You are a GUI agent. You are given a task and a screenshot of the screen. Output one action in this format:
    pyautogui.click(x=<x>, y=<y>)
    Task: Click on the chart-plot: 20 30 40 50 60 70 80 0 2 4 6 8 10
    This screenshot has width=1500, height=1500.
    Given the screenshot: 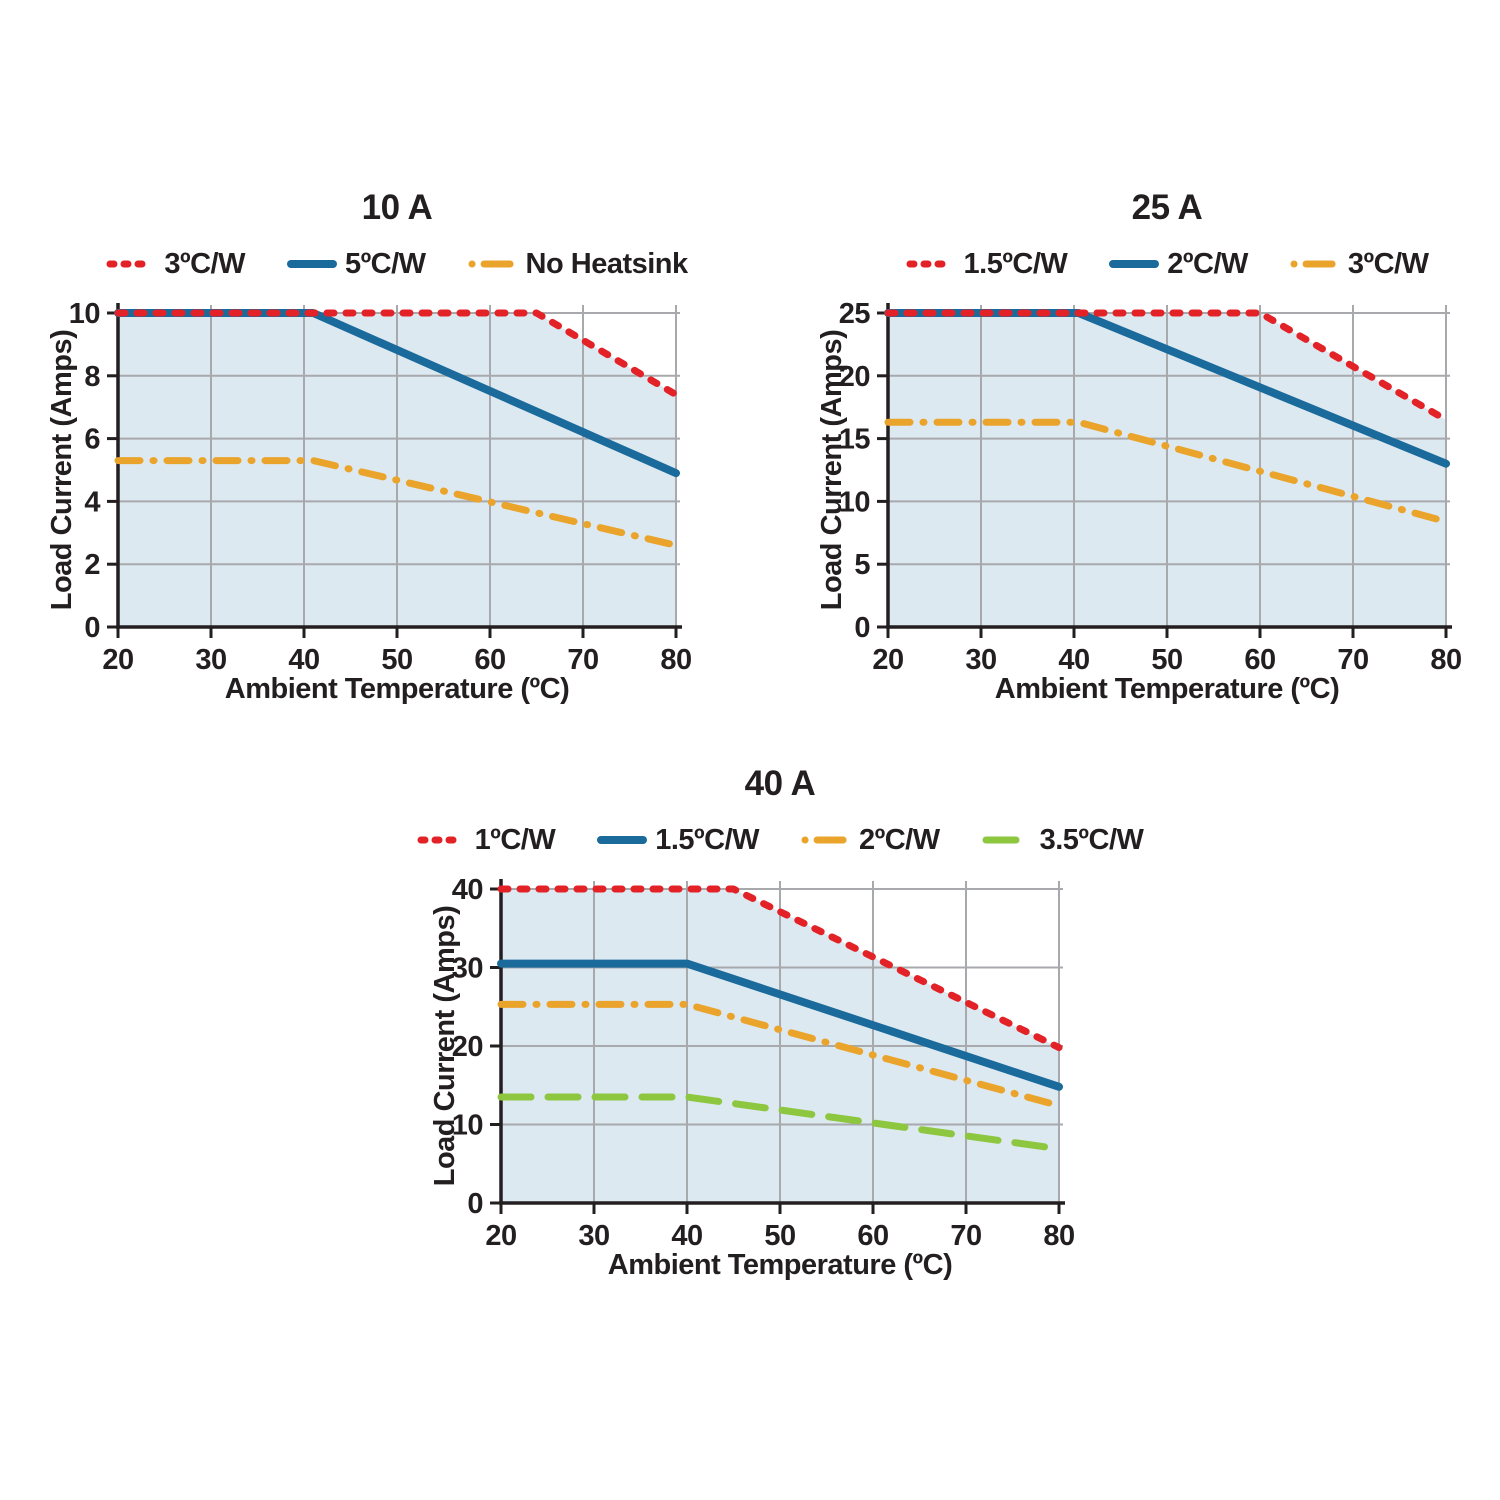 What is the action you would take?
    pyautogui.click(x=380, y=487)
    